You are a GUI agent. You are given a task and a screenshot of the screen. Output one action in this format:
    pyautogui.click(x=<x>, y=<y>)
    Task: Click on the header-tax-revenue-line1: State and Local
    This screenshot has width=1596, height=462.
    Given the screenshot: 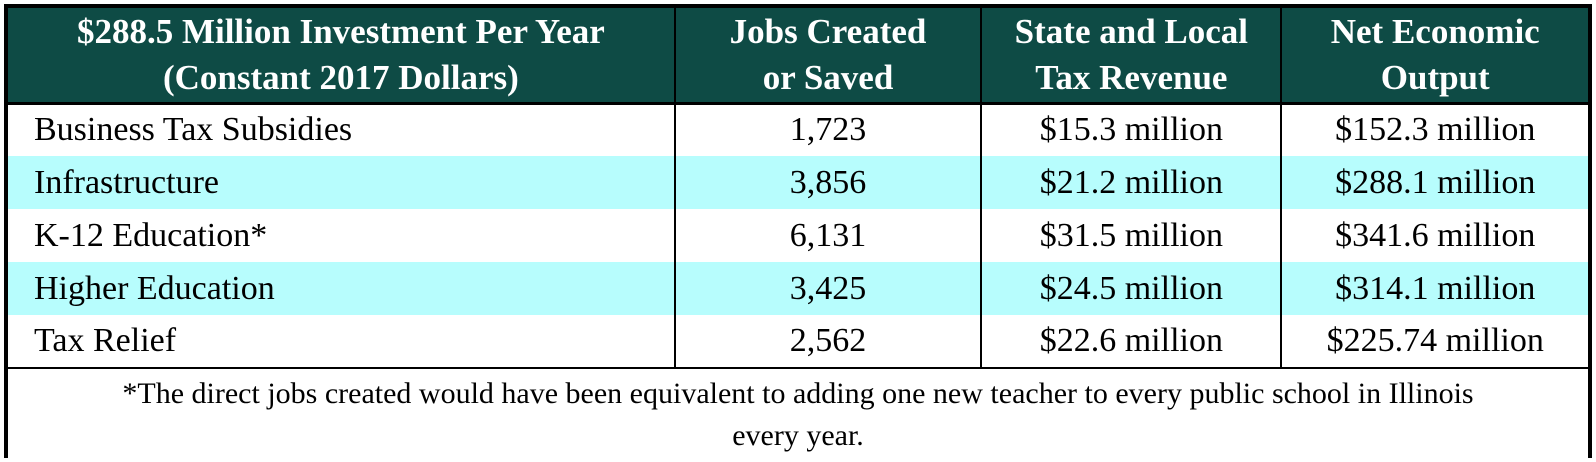 What is the action you would take?
    pyautogui.click(x=1131, y=32)
    